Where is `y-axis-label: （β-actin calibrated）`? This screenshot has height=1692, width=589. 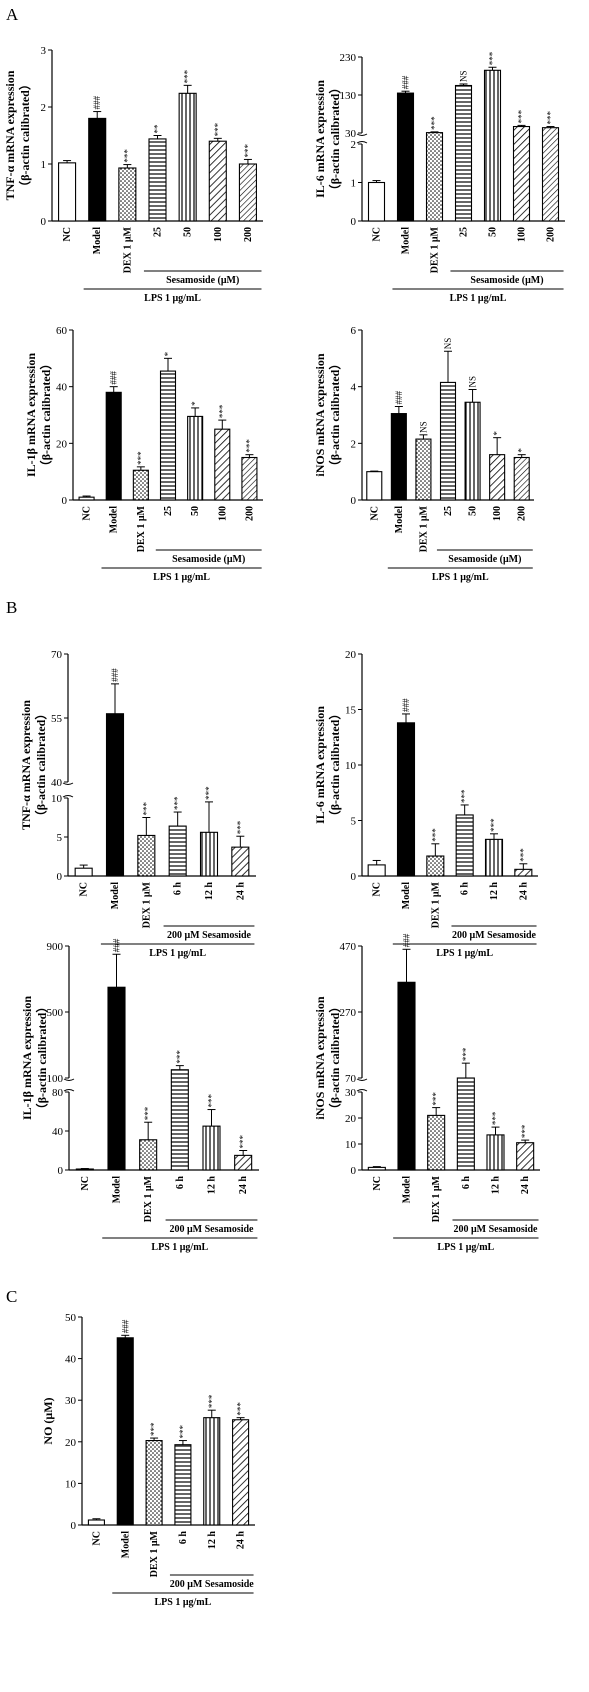 y-axis-label: （β-actin calibrated） is located at coordinates (334, 1058).